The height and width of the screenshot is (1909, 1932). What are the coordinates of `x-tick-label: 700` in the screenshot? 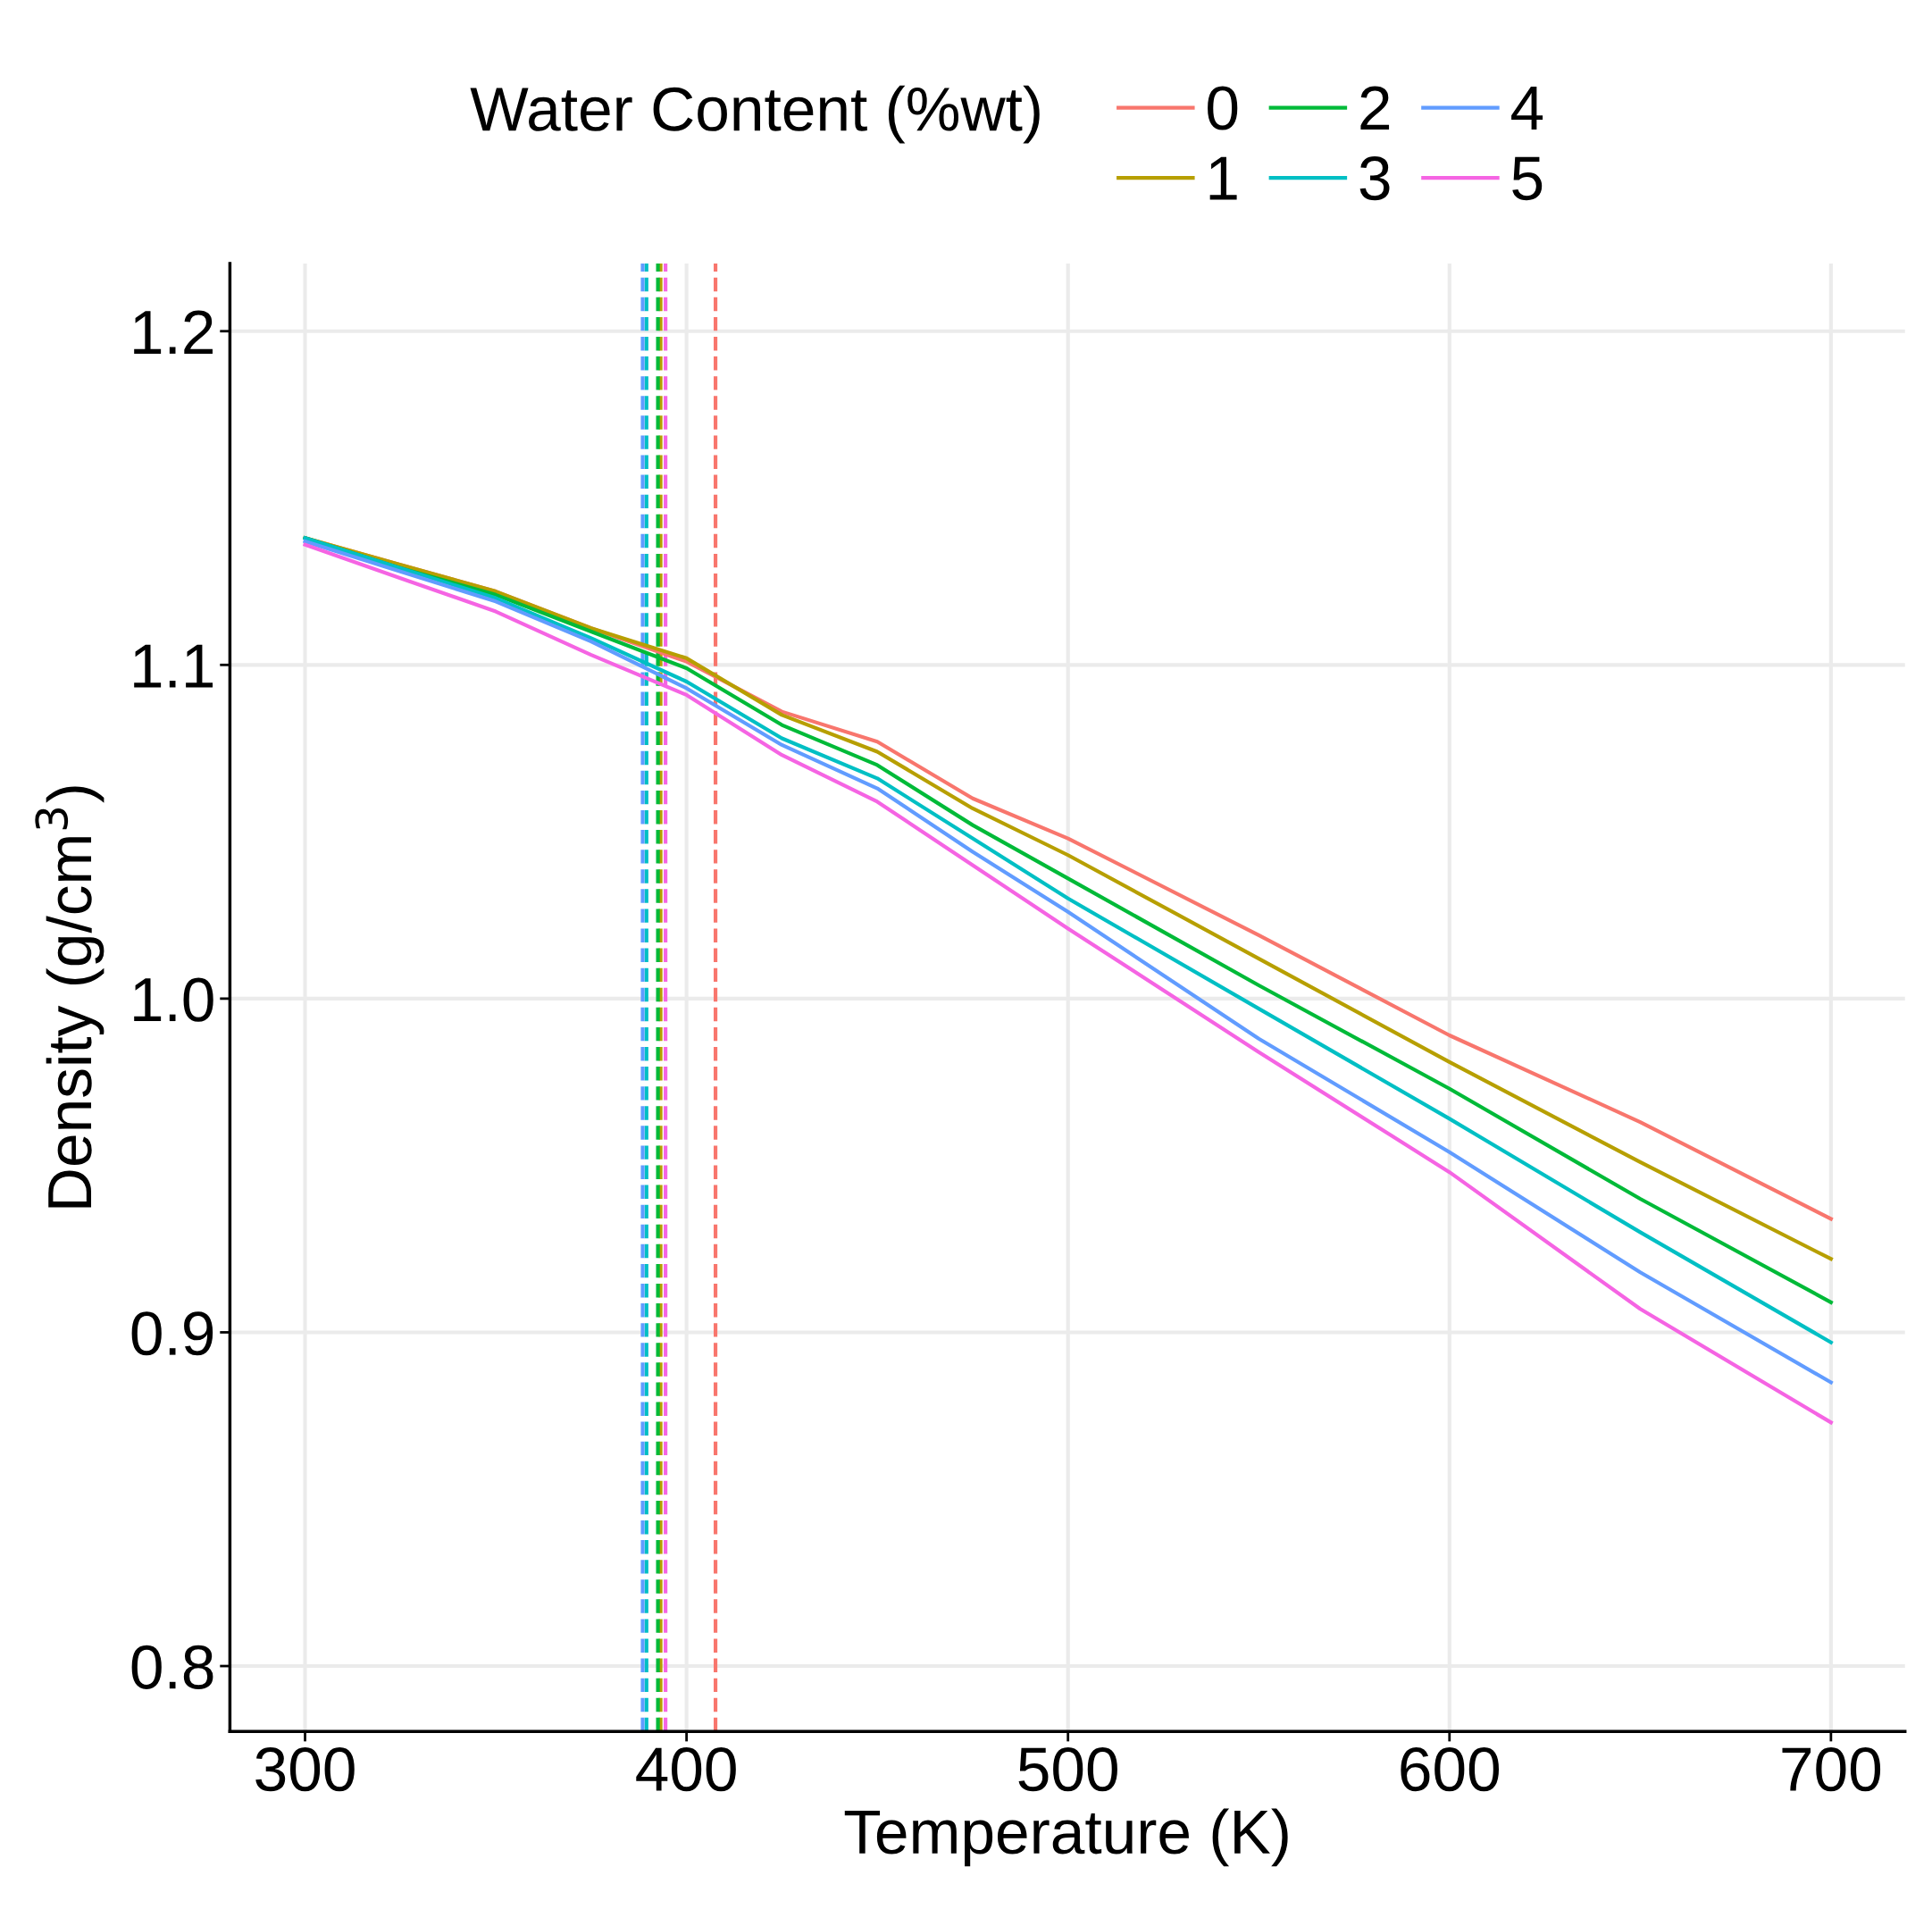 It's located at (1832, 1769).